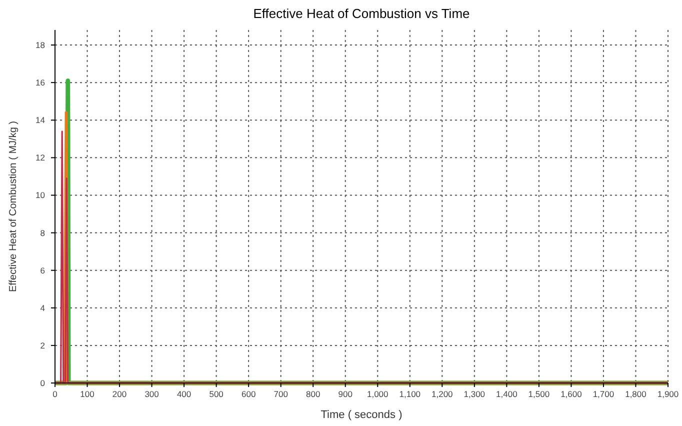 The width and height of the screenshot is (682, 426). I want to click on y-tick-label: 2, so click(43, 345).